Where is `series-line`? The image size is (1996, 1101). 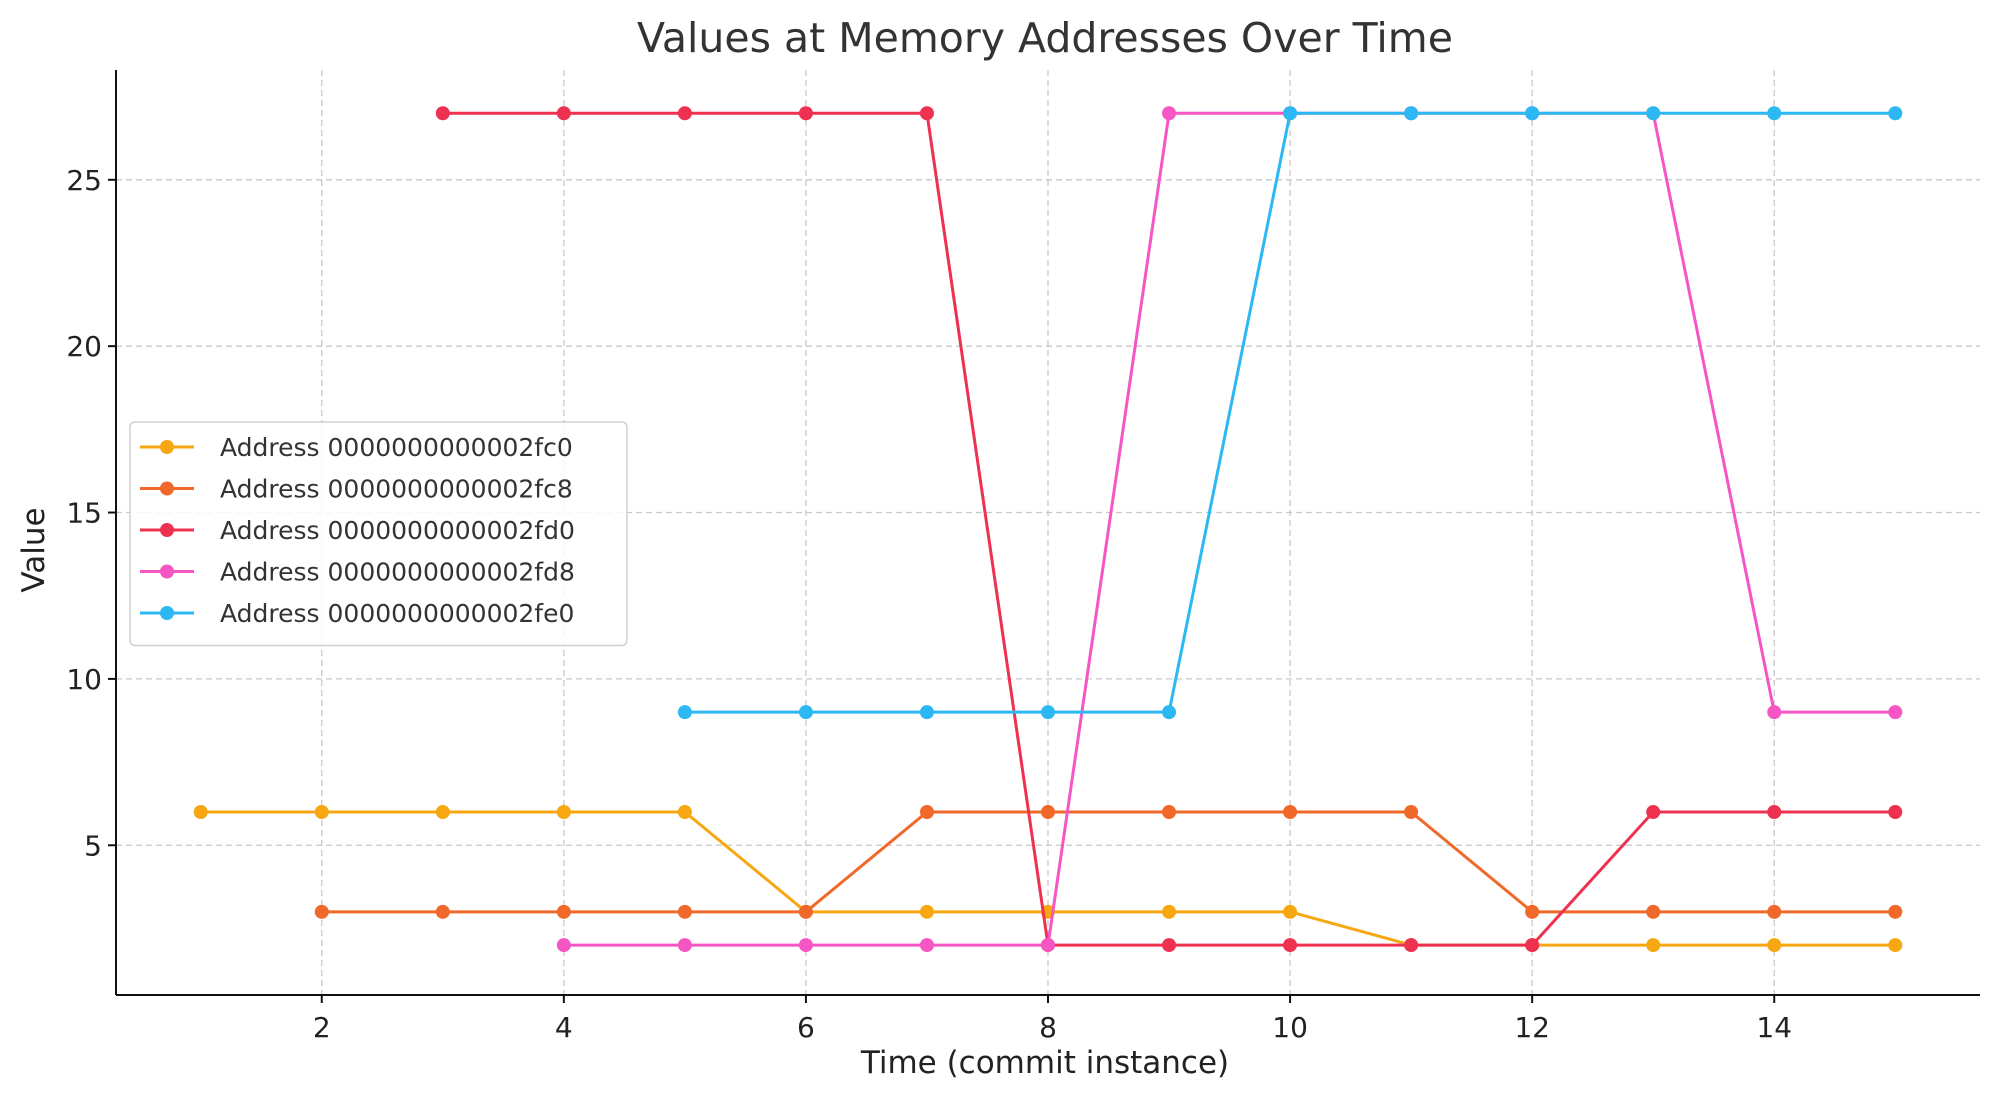 series-line is located at coordinates (1108, 862).